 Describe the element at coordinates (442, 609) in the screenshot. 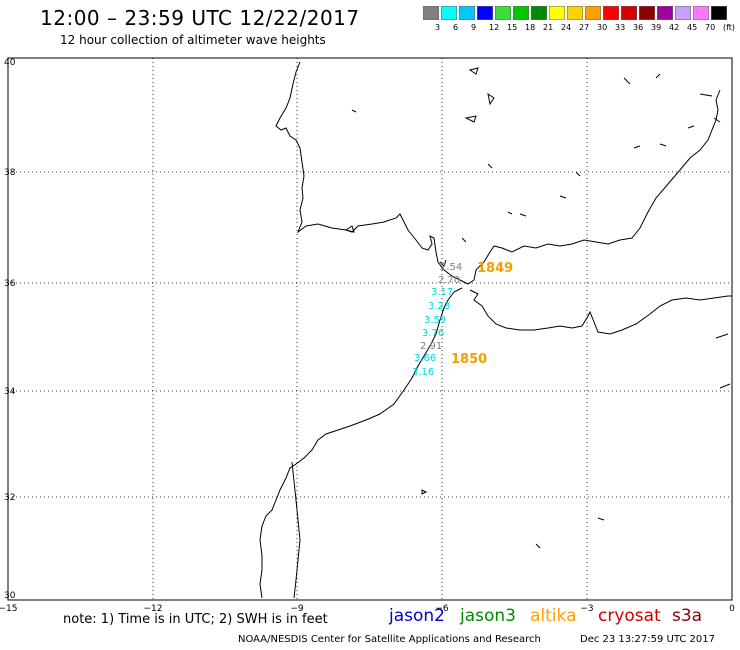

I see `longitude-label: −6` at that location.